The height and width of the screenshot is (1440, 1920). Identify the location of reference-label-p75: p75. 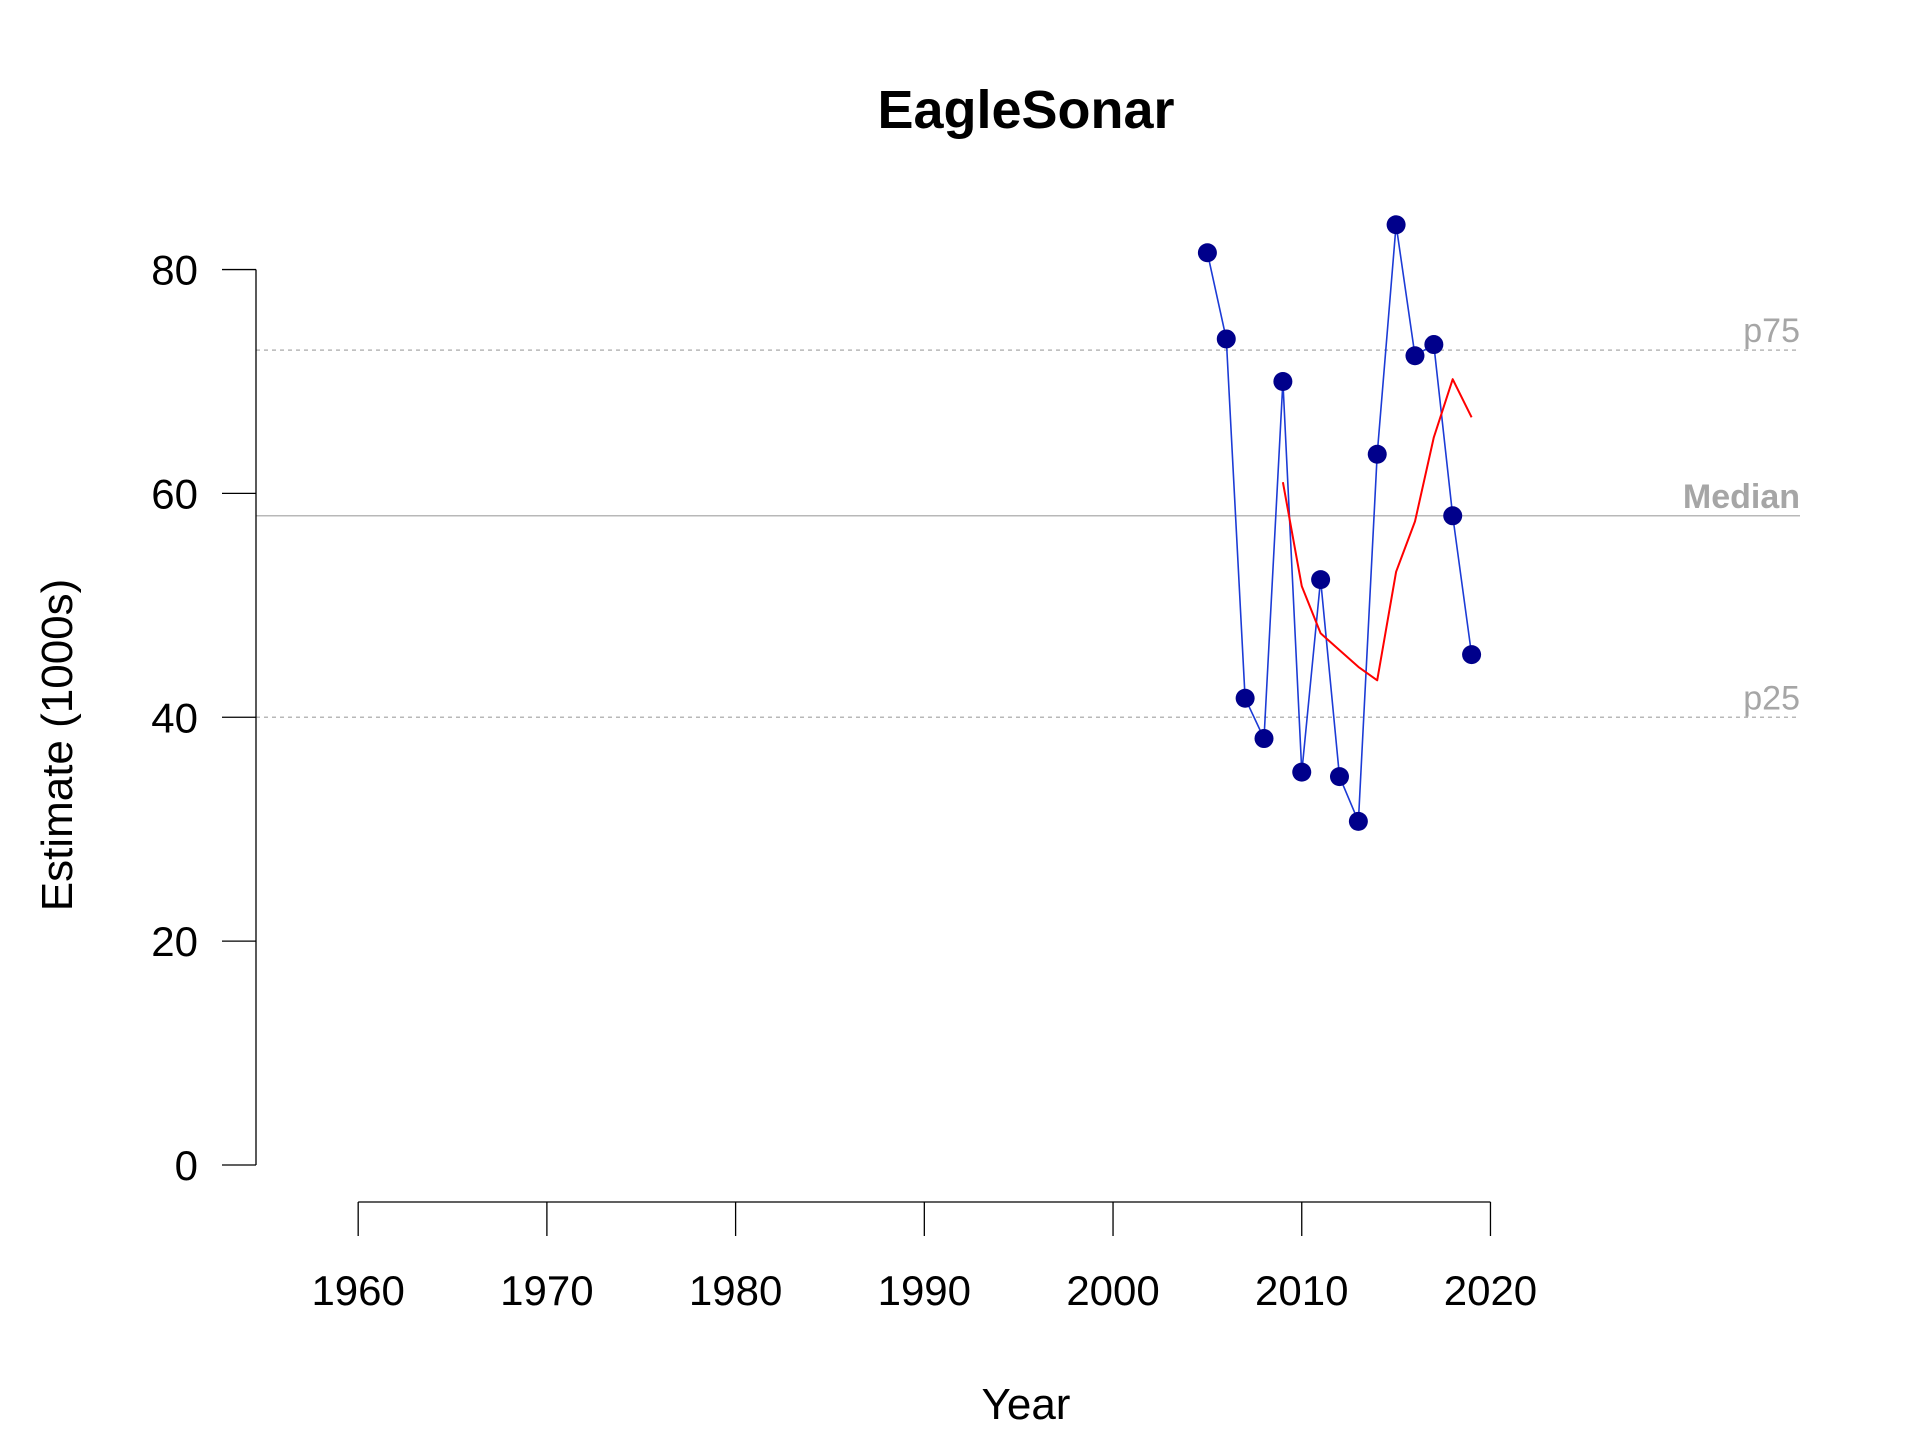
(1771, 331).